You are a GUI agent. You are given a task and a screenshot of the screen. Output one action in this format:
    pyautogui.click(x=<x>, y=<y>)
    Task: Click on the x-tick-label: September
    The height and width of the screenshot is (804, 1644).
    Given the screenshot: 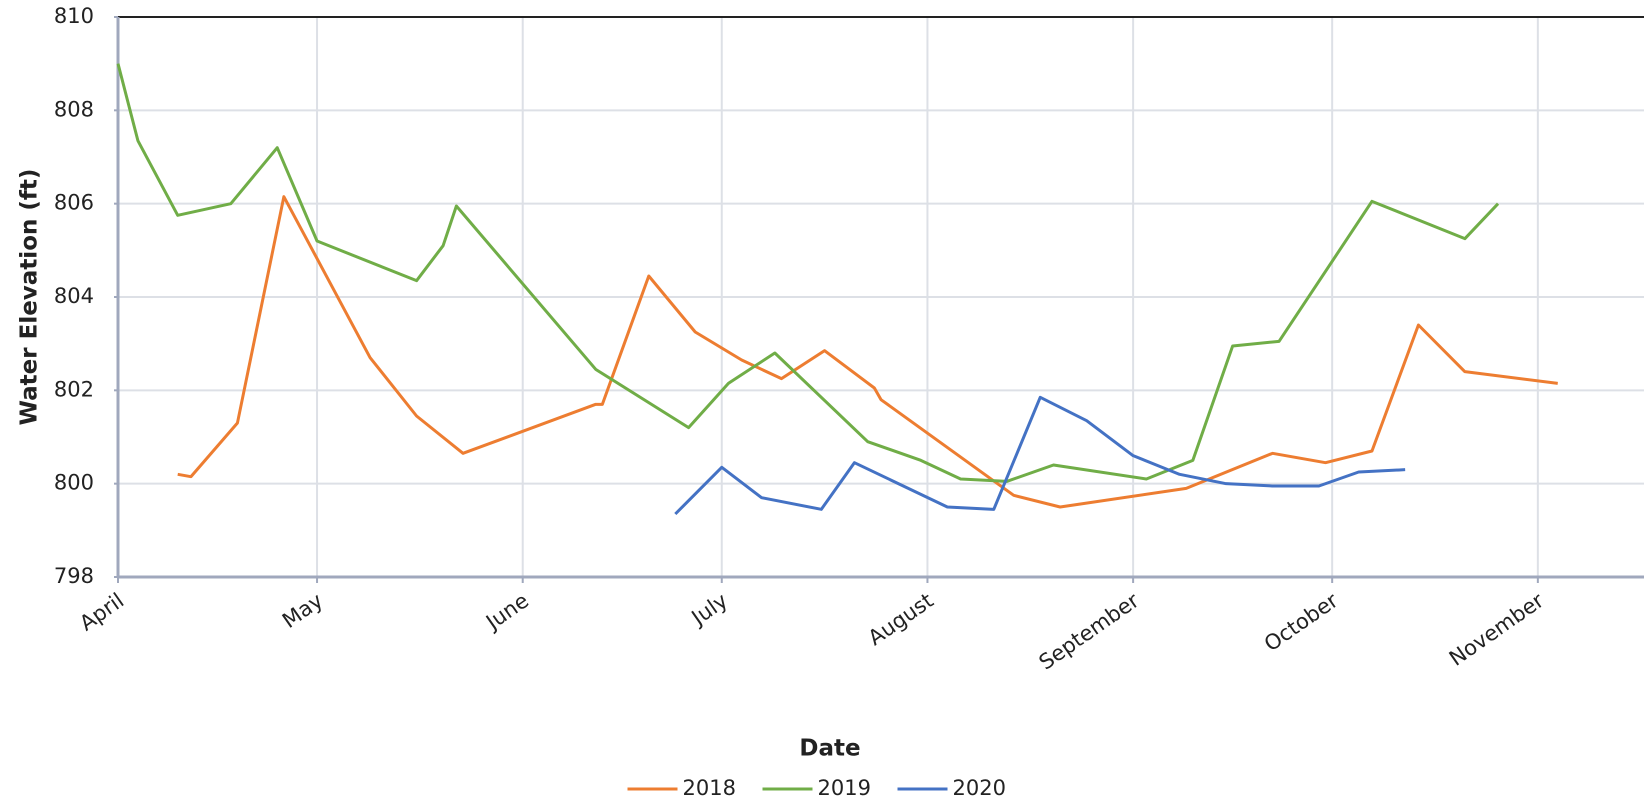 What is the action you would take?
    pyautogui.click(x=1089, y=631)
    